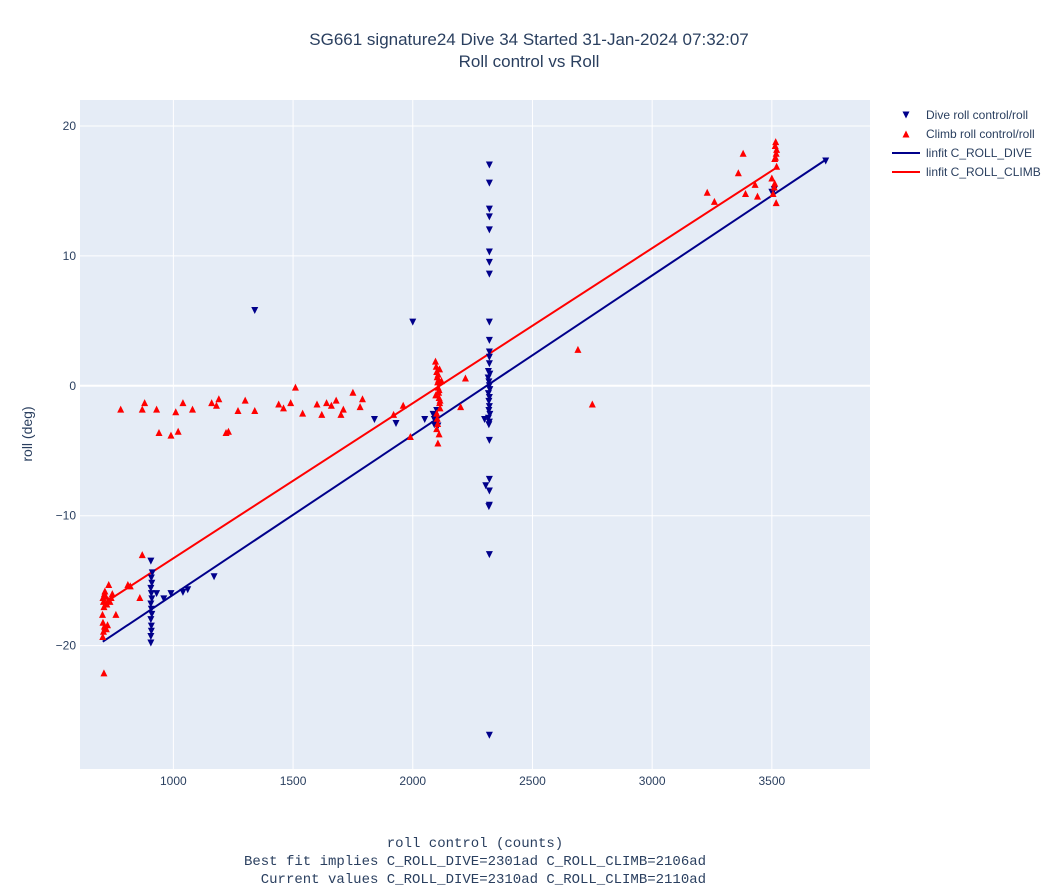  I want to click on y-tick-label: −20, so click(66, 646).